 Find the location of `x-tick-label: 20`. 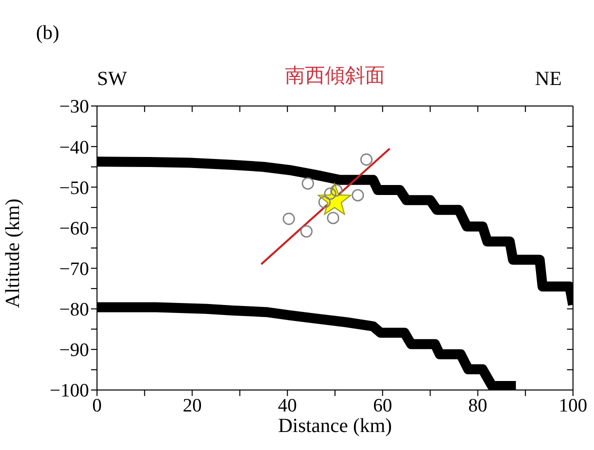

x-tick-label: 20 is located at coordinates (192, 405).